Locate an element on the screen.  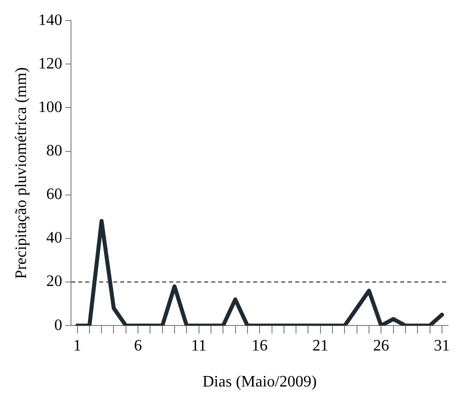
y-axis-title: Precipitação pluviométrica (mm) is located at coordinates (21, 173).